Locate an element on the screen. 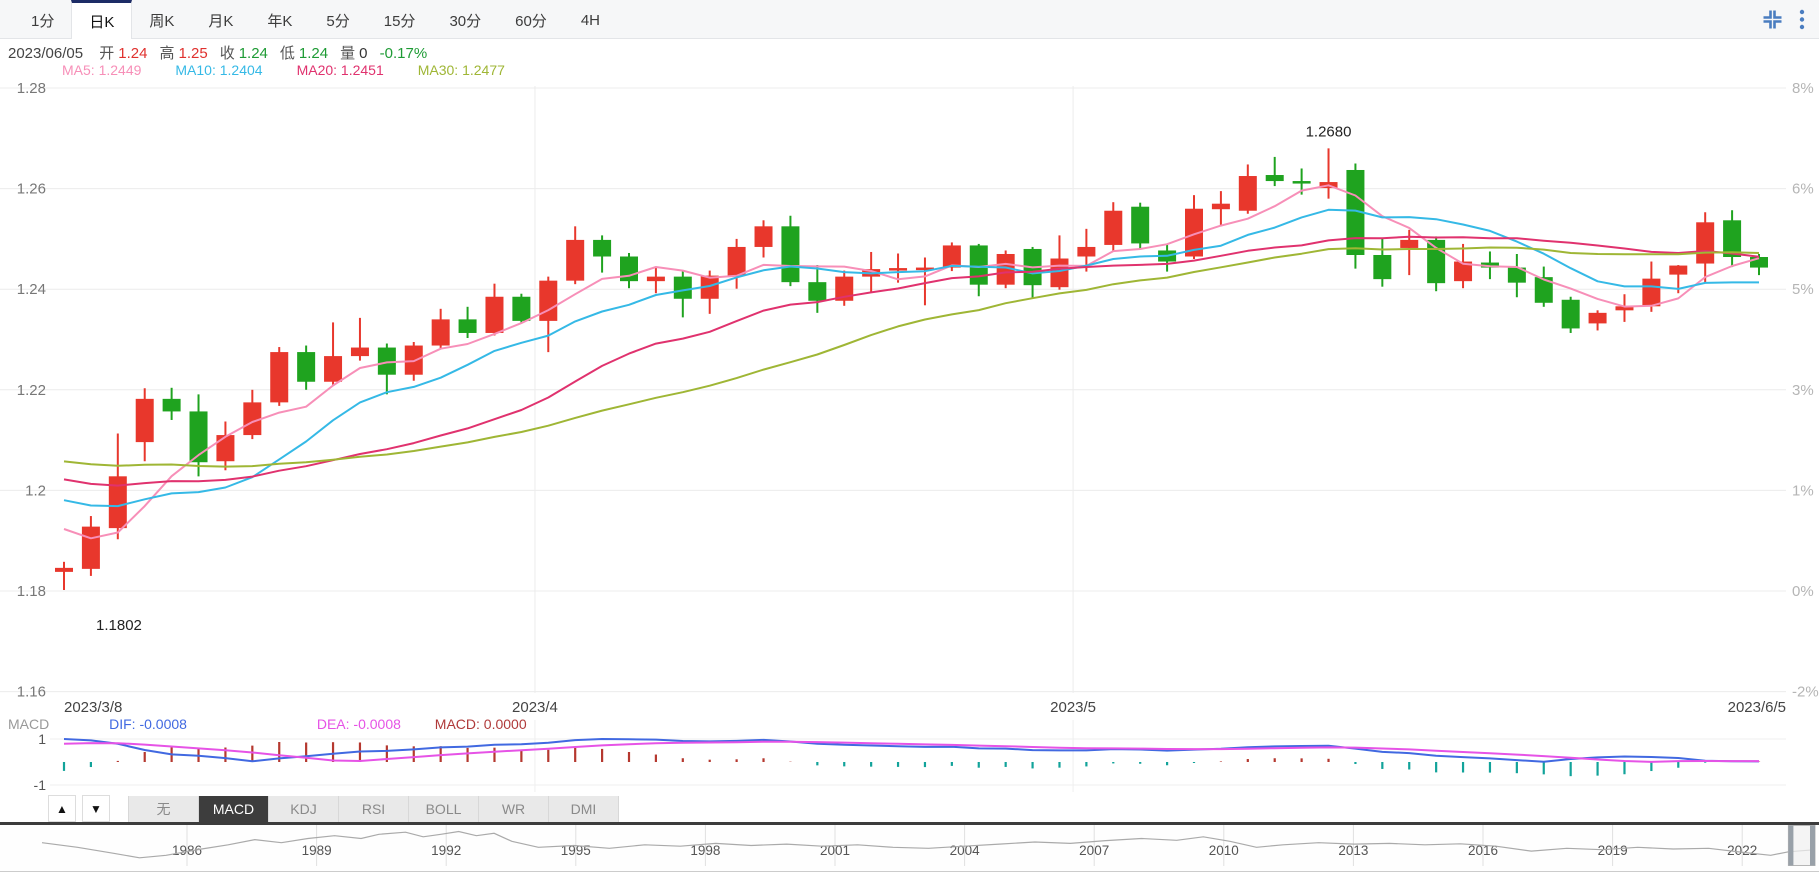 This screenshot has height=896, width=1819. quote-field-value: 0 is located at coordinates (363, 53).